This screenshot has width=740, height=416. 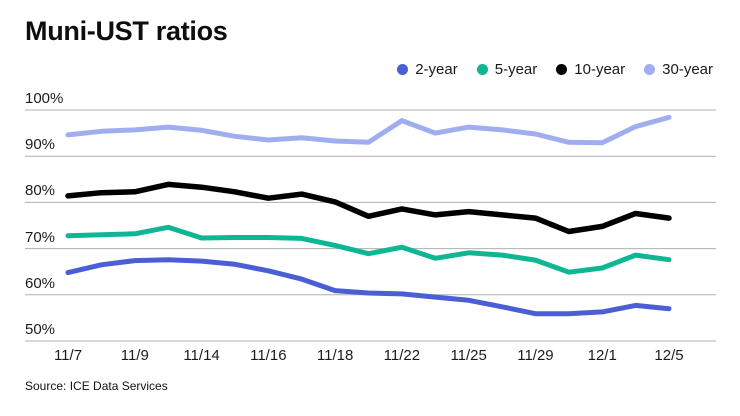 I want to click on legend-item-10-year: 10-year, so click(x=590, y=69).